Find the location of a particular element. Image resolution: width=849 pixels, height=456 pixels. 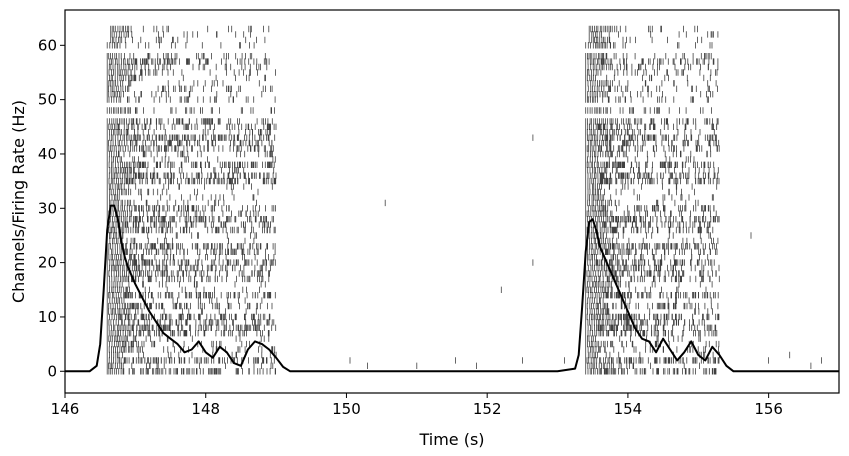

x-tick-label: 150 is located at coordinates (346, 409).